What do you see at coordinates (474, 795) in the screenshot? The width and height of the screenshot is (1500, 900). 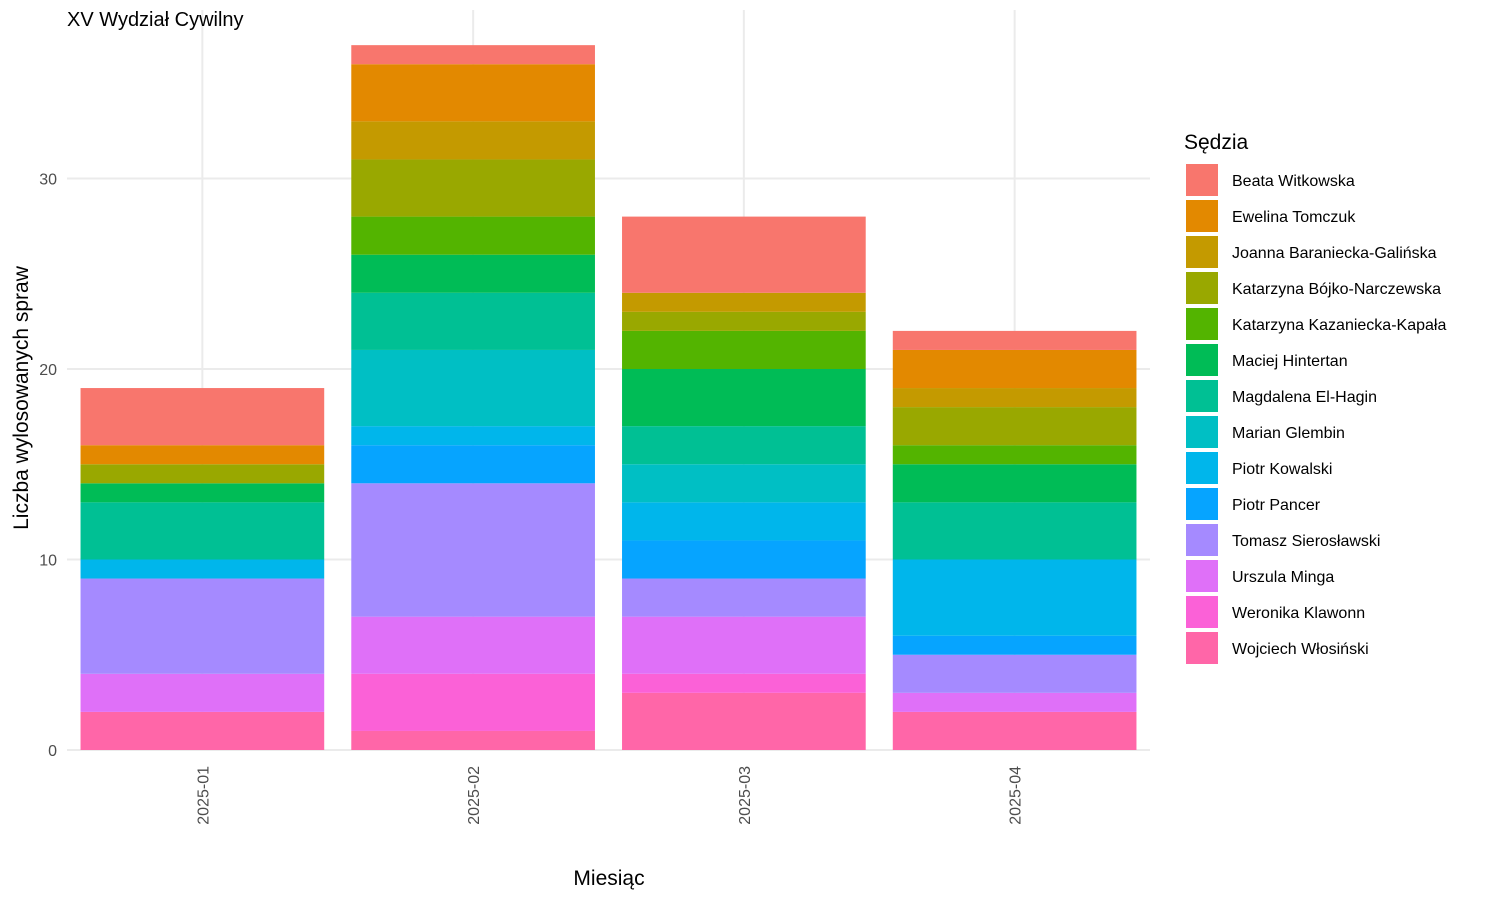 I see `x-tick-label: 2025-02` at bounding box center [474, 795].